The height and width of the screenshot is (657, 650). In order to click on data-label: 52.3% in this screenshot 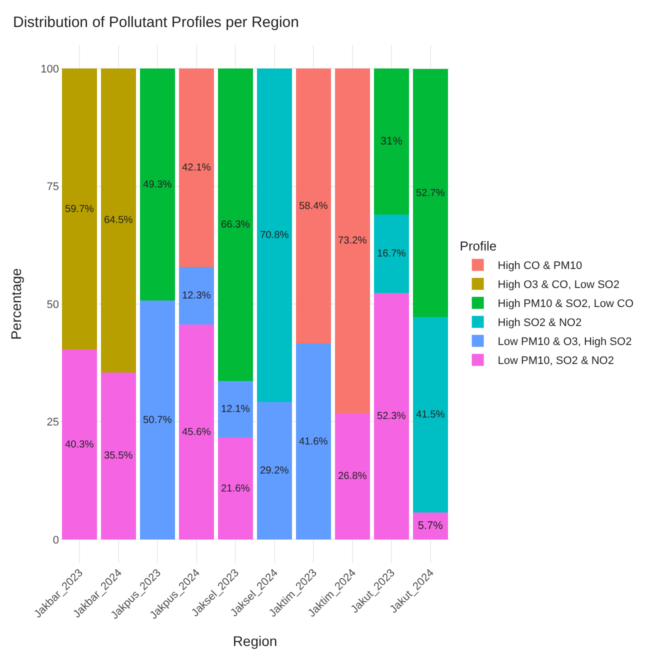, I will do `click(391, 416)`.